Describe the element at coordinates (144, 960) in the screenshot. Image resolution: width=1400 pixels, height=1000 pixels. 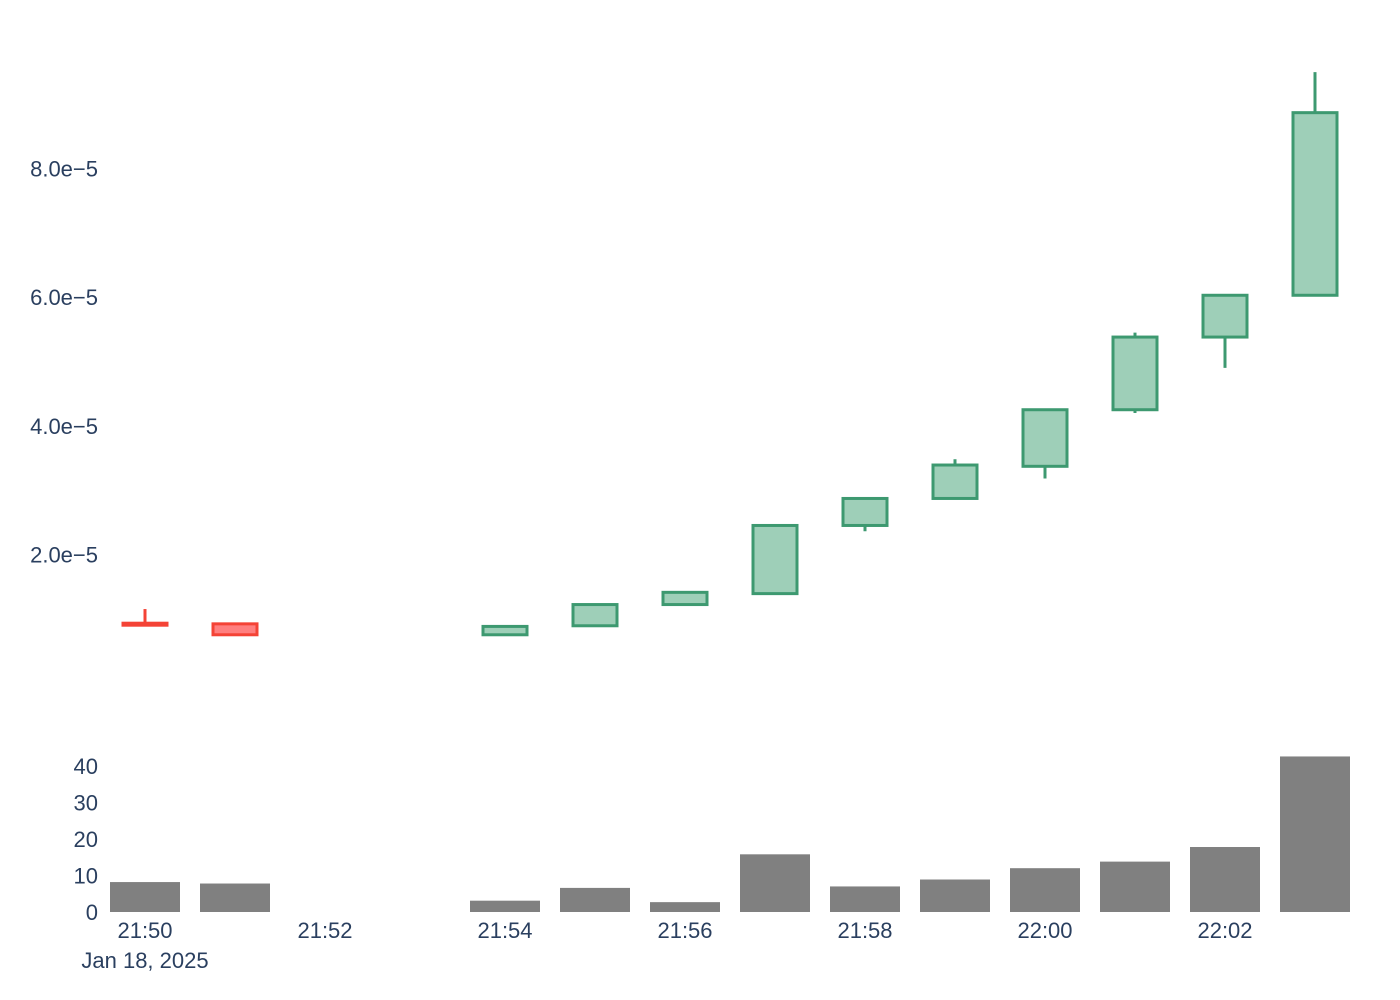
I see `date-label: Jan 18, 2025` at that location.